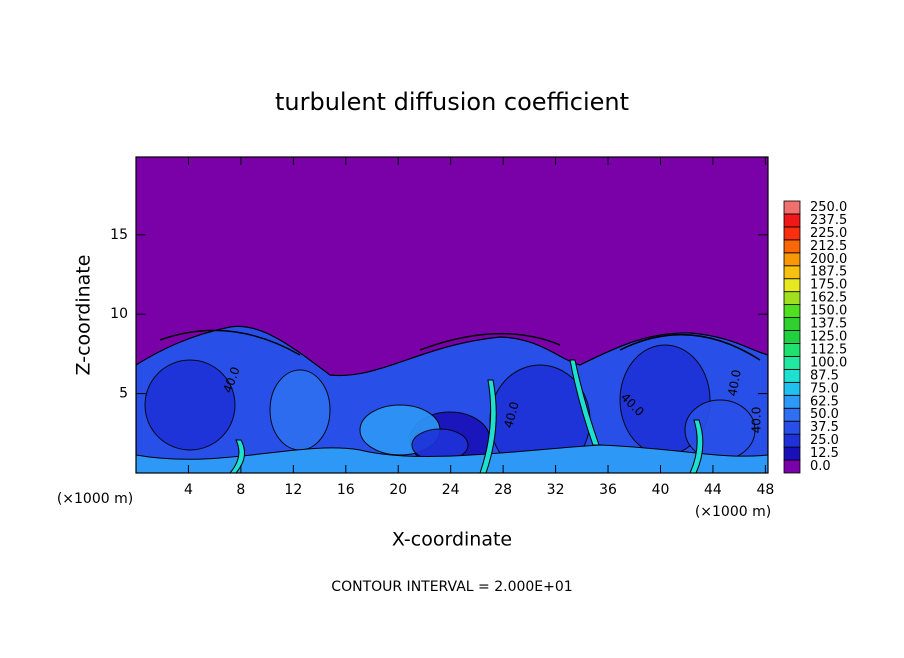  Describe the element at coordinates (503, 490) in the screenshot. I see `x-tick-label: 28` at that location.